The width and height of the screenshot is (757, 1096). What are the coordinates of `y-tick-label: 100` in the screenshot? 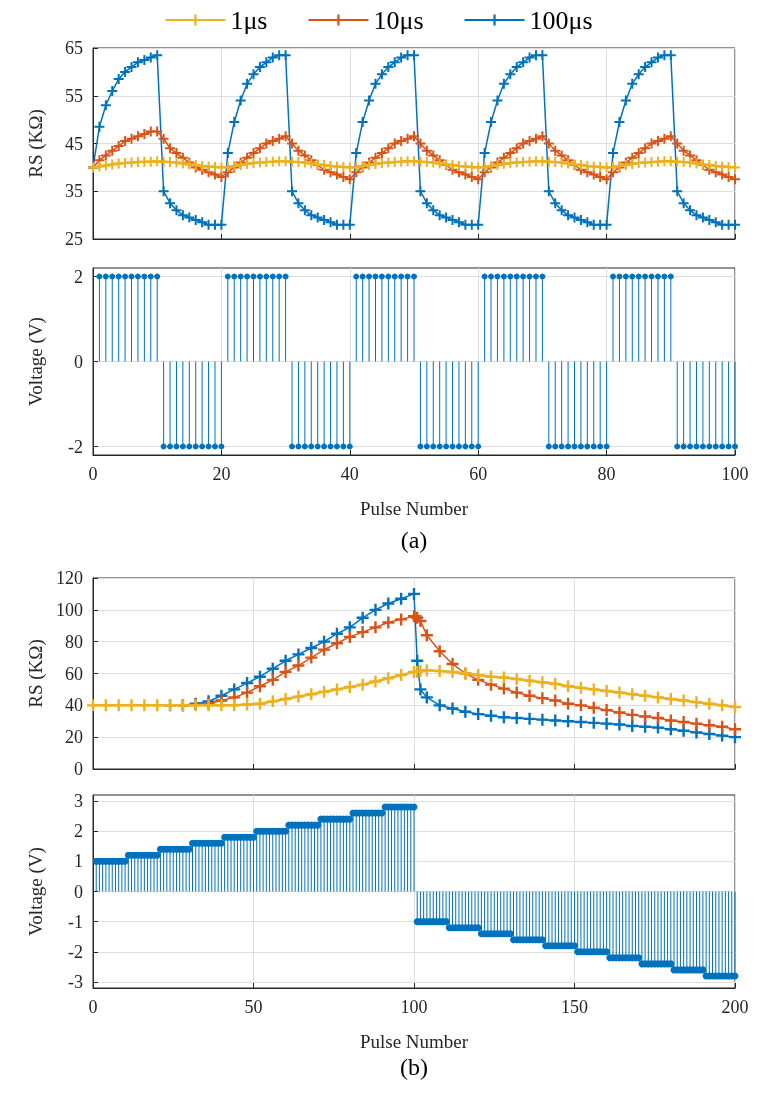 It's located at (69, 609).